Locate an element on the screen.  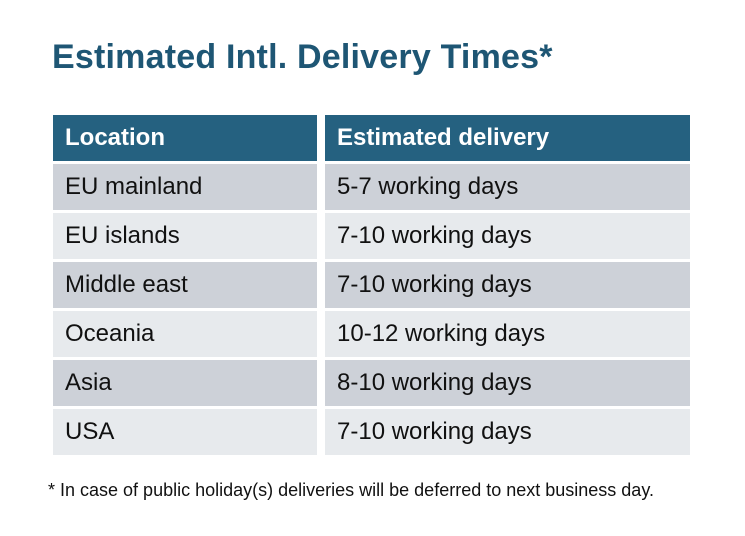
table-cell-location: USA is located at coordinates (185, 432).